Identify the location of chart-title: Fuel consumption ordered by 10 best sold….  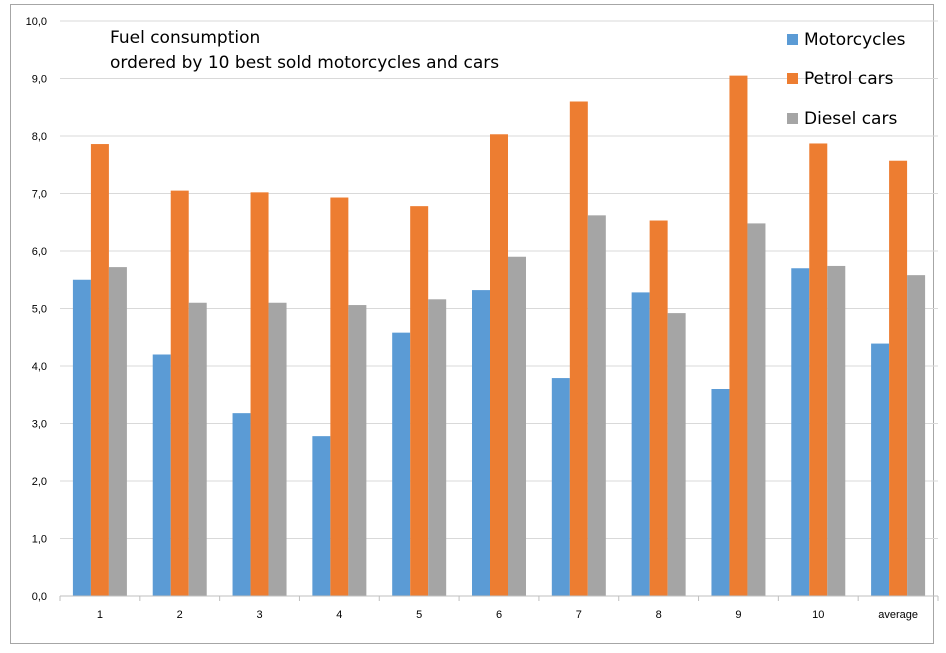
(304, 50).